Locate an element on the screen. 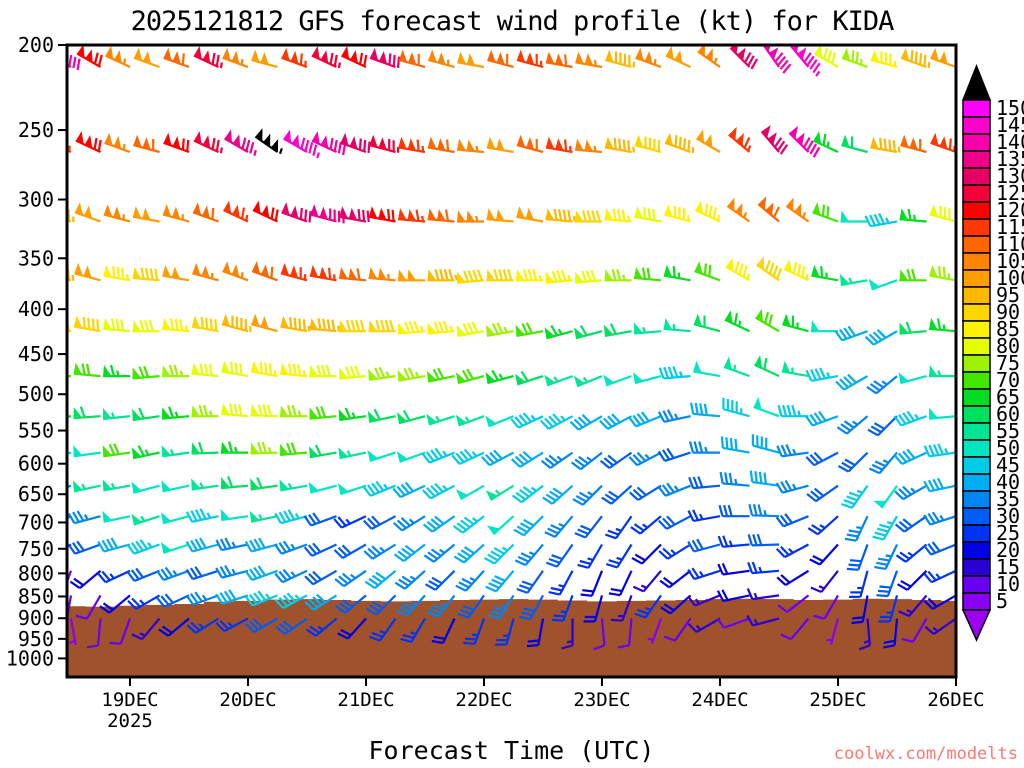 This screenshot has height=768, width=1024. wind-barb-row is located at coordinates (512, 142).